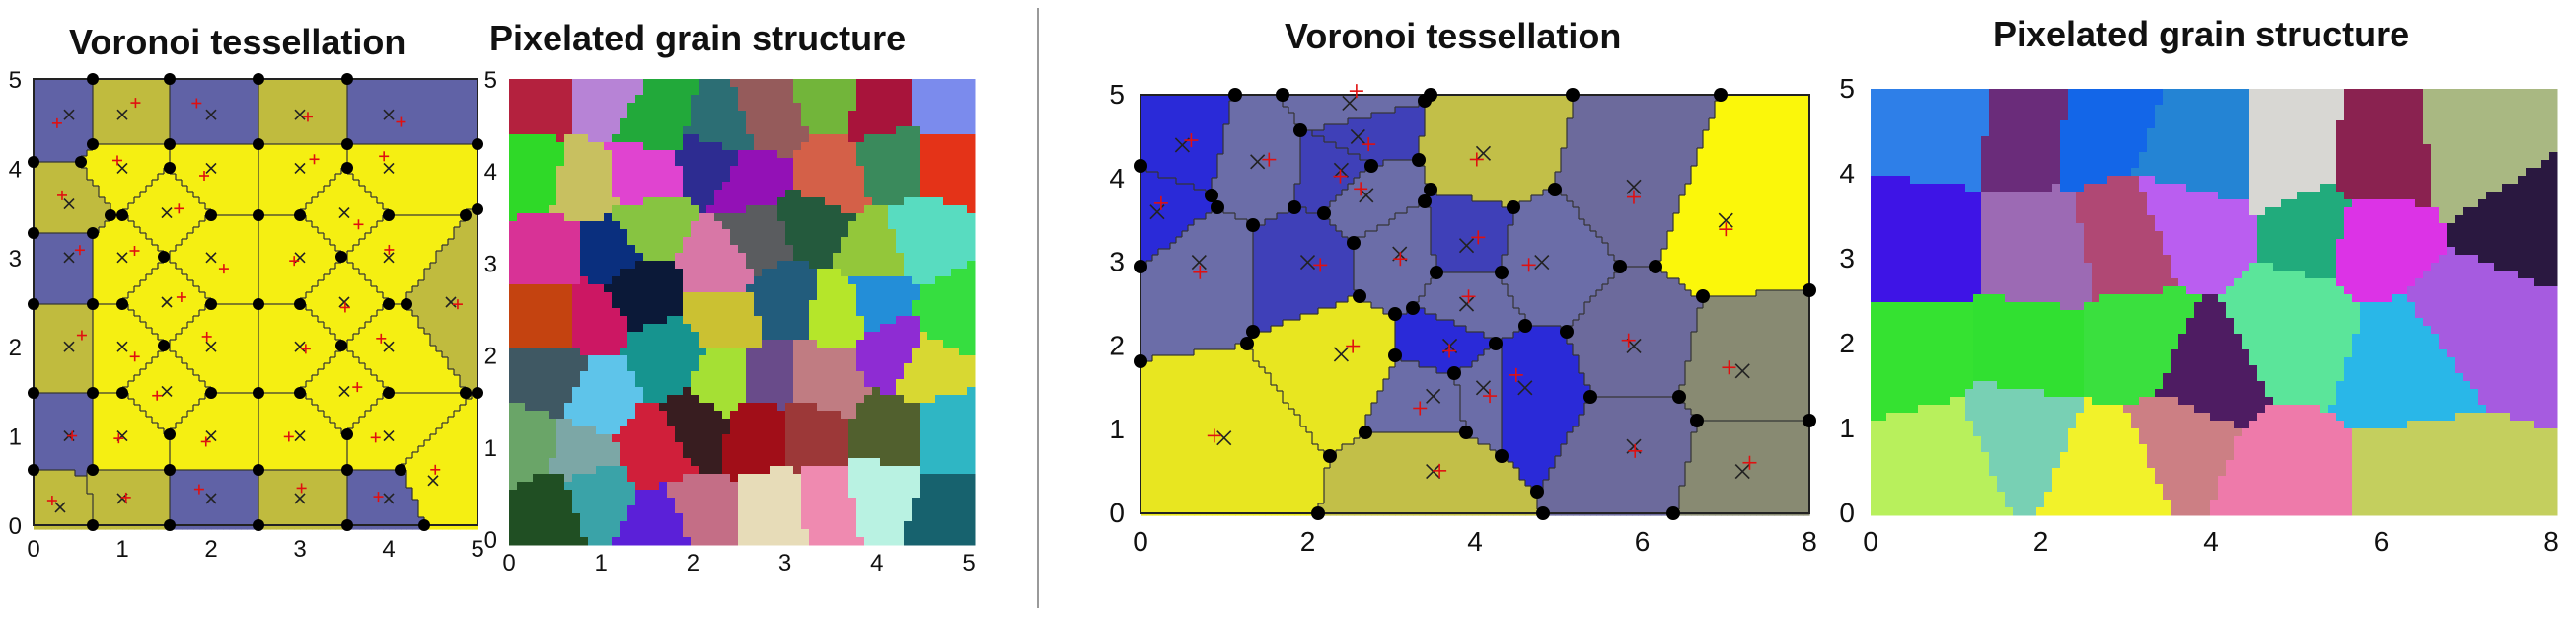  Describe the element at coordinates (15, 259) in the screenshot. I see `left-voronoi-ytick-label: 3` at that location.